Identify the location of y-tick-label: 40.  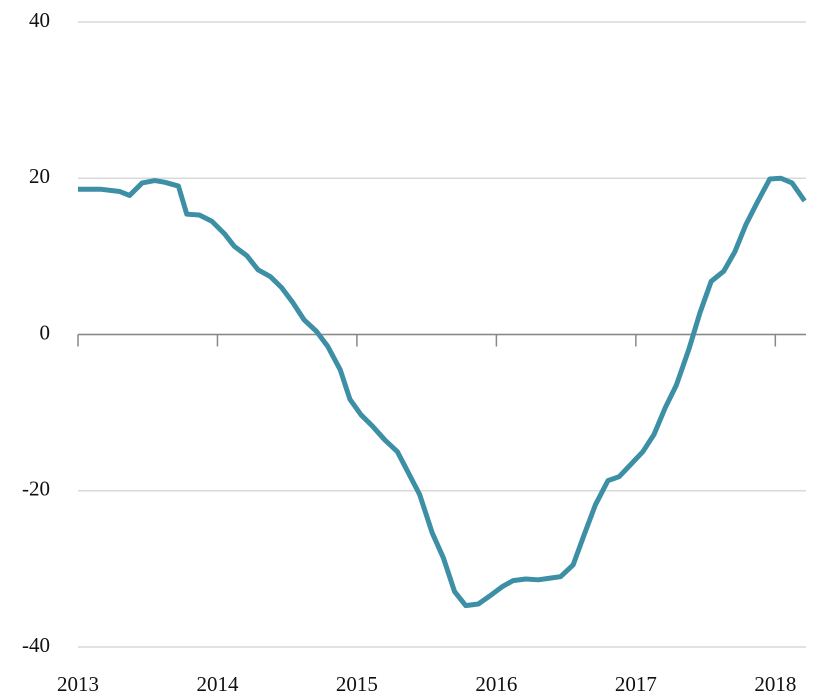
(39, 20).